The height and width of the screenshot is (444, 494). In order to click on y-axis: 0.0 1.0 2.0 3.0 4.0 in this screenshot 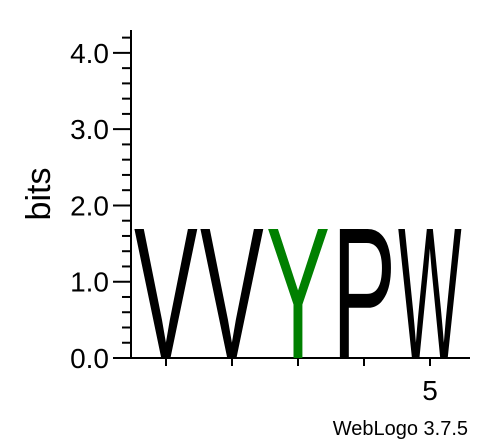, I will do `click(101, 202)`.